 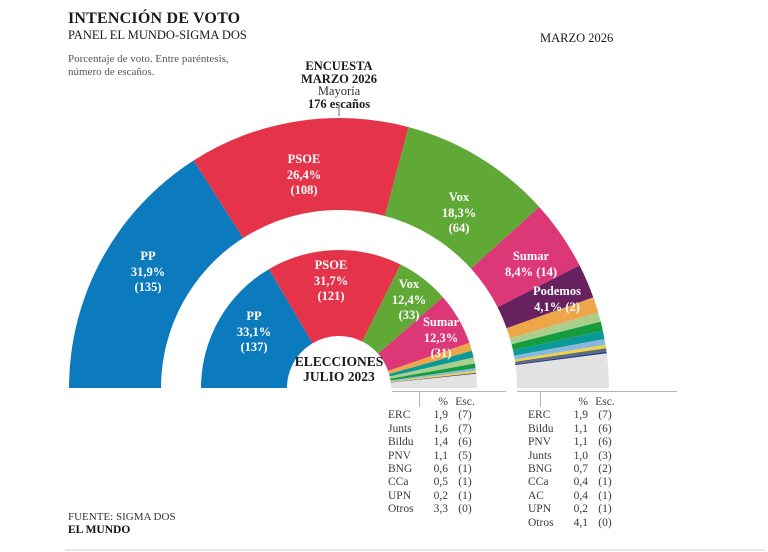 I want to click on table-row-pct: 3,3, so click(x=440, y=509).